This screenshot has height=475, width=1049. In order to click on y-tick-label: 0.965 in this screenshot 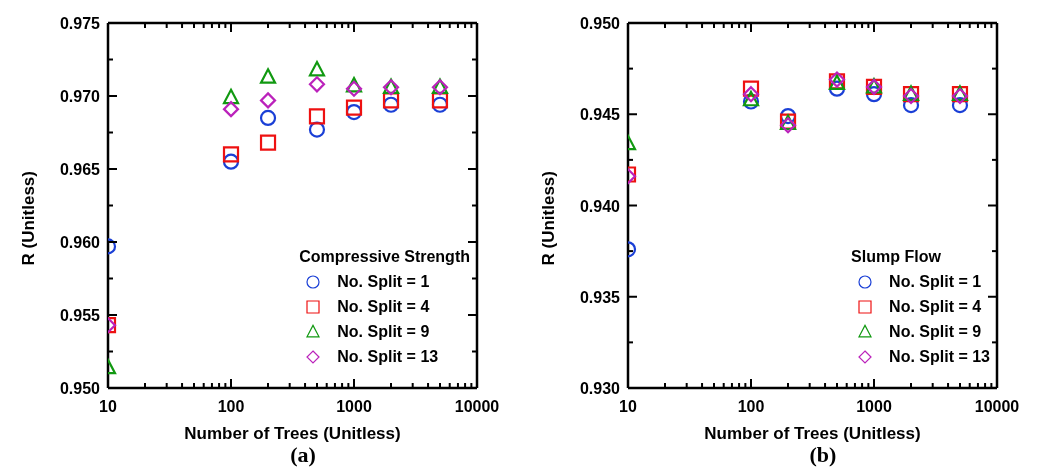, I will do `click(80, 169)`.